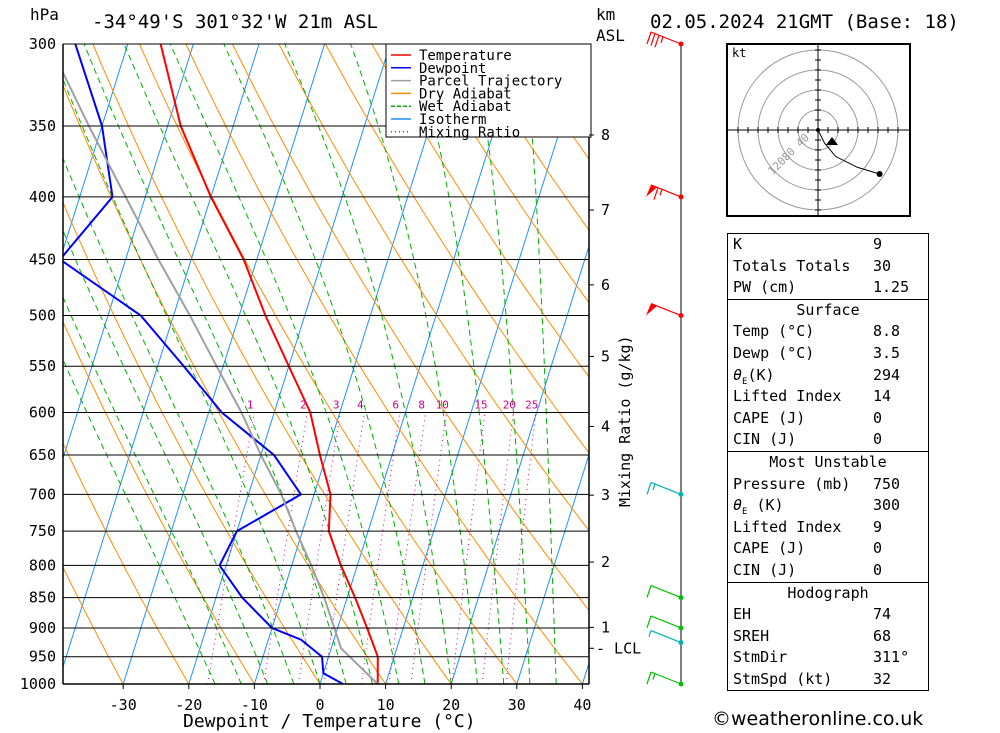 The width and height of the screenshot is (1000, 733). What do you see at coordinates (319, 705) in the screenshot?
I see `x-tick-label: 0` at bounding box center [319, 705].